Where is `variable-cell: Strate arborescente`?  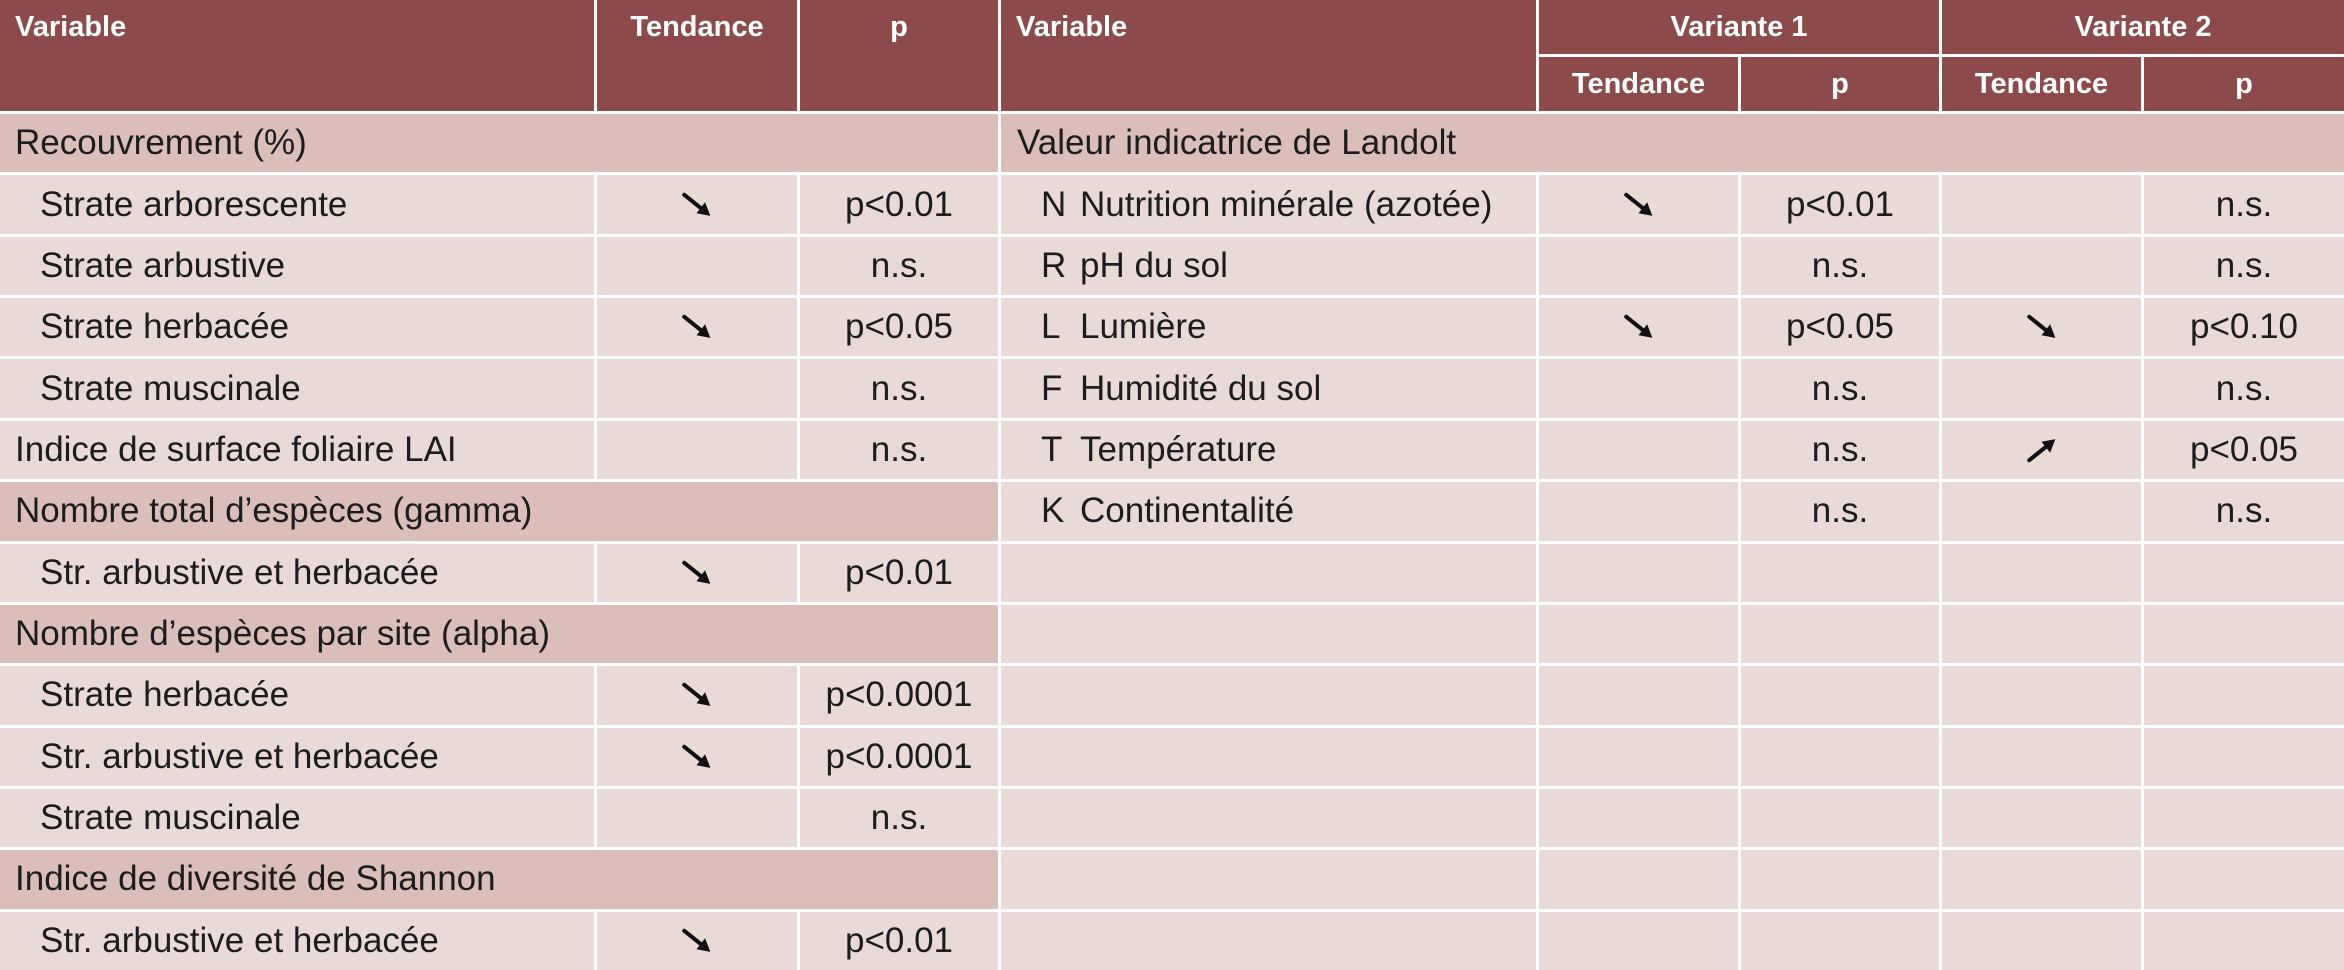
variable-cell: Strate arborescente is located at coordinates (297, 204).